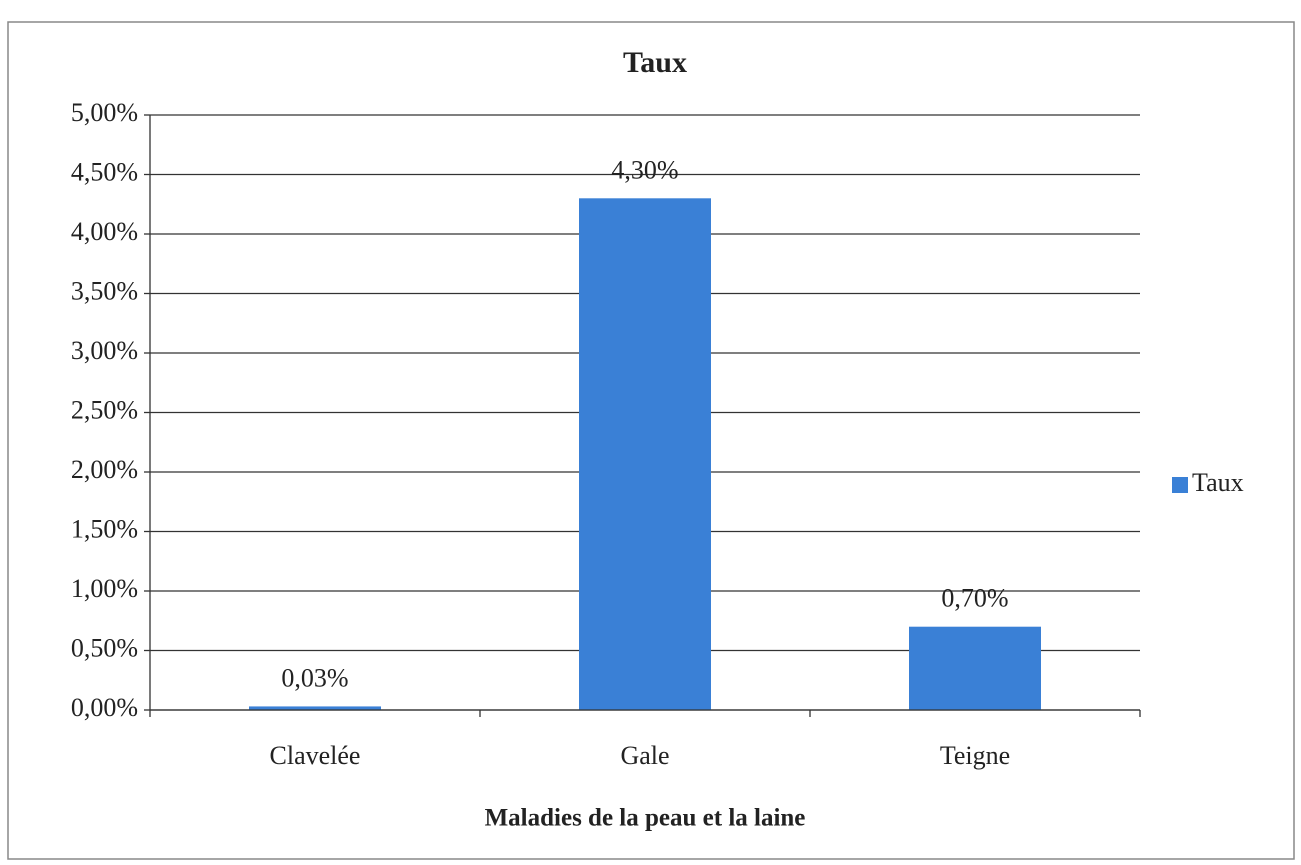  What do you see at coordinates (975, 755) in the screenshot?
I see `x-tick-label: Teigne` at bounding box center [975, 755].